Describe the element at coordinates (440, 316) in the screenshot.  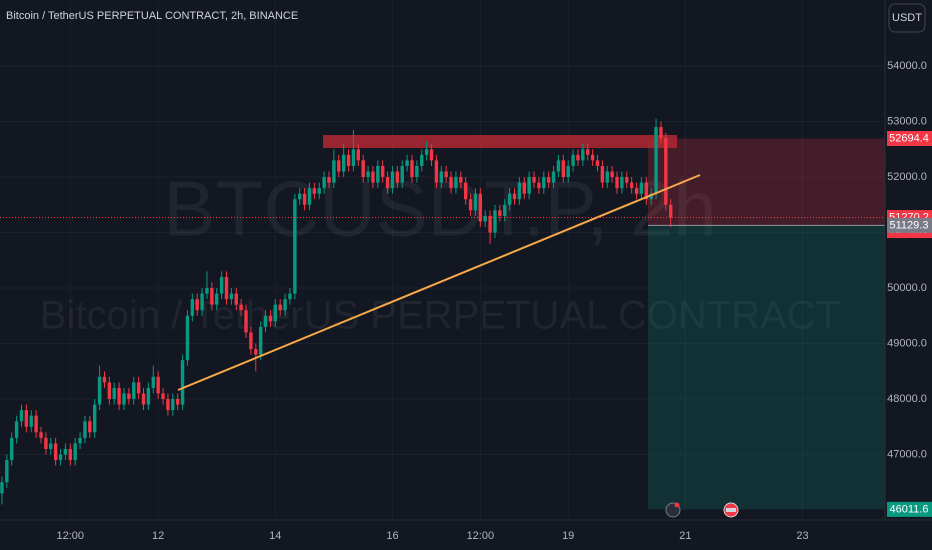
I see `watermark-name: Bitcoin / TetherUS PERPETUAL CONTRACT` at that location.